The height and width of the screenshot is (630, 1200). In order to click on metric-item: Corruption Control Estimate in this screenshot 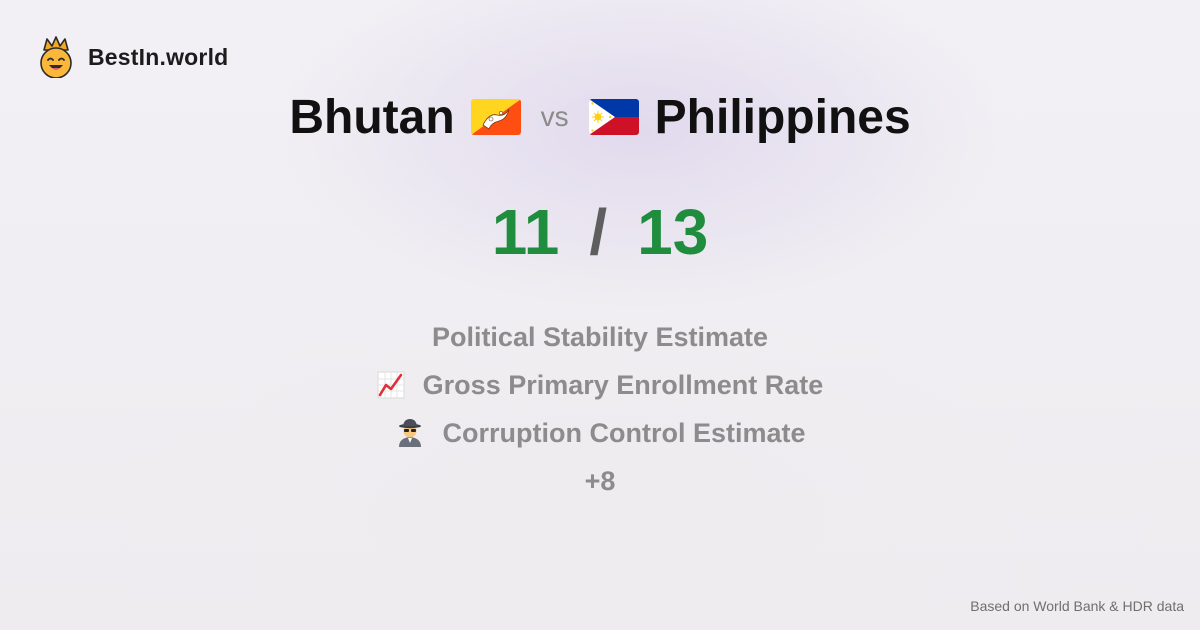, I will do `click(600, 433)`.